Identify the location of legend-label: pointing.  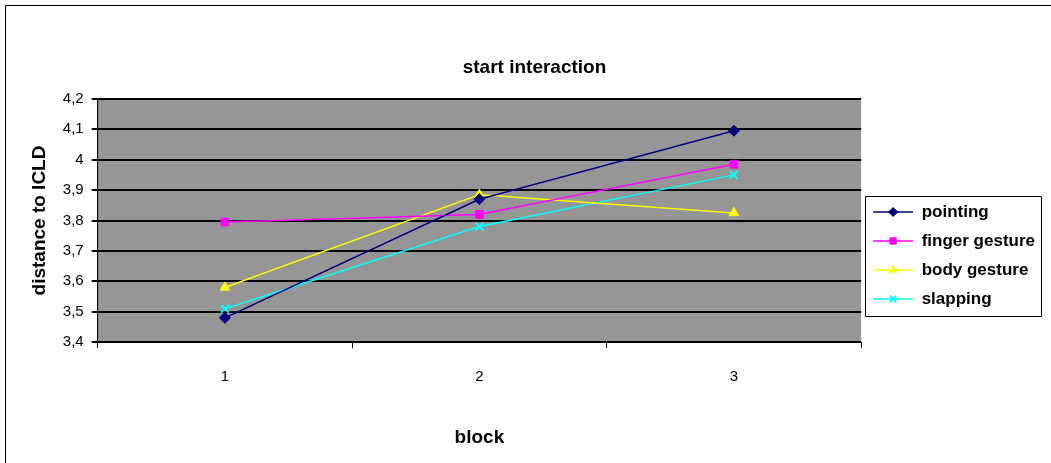
(955, 211).